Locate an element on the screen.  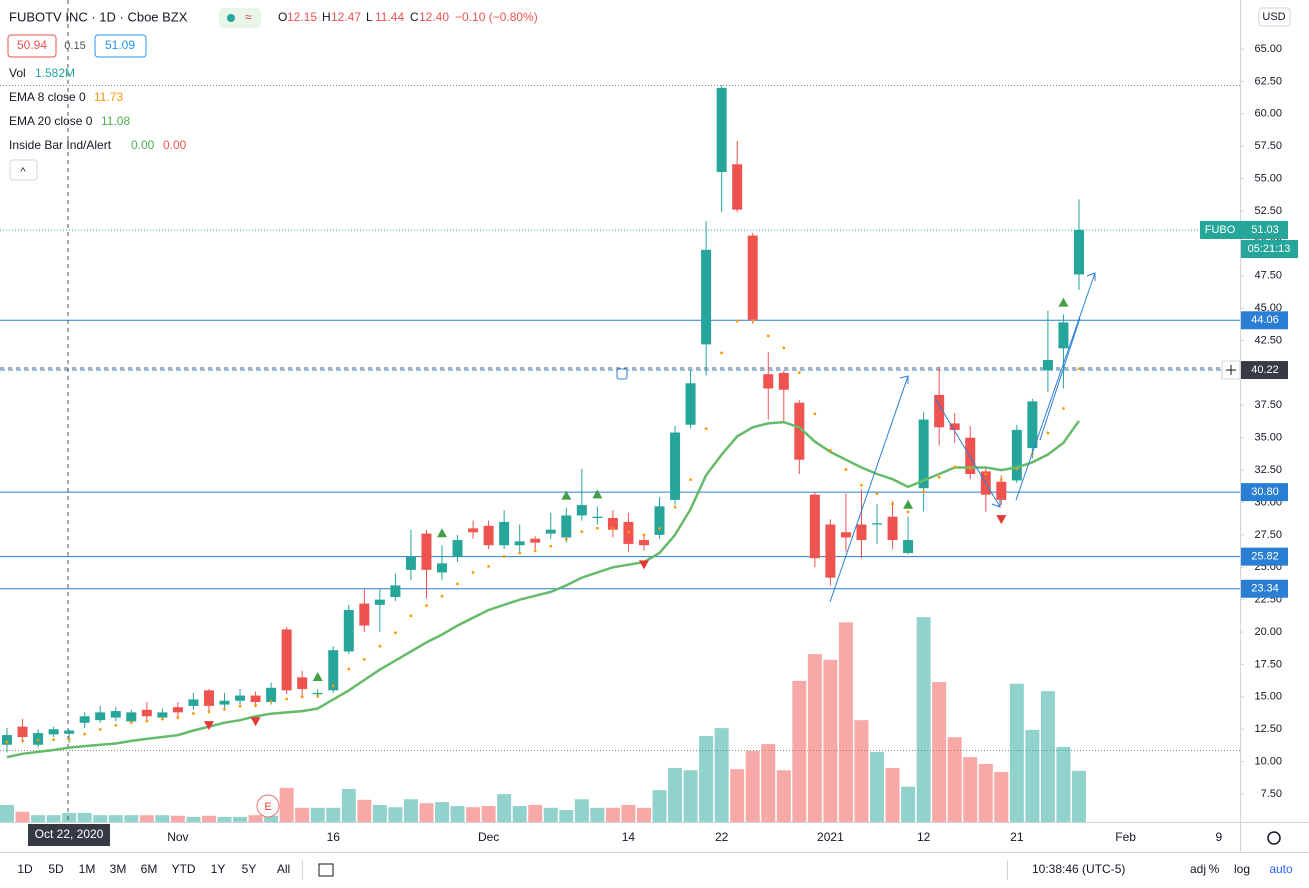
currency-badge is located at coordinates (1274, 17).